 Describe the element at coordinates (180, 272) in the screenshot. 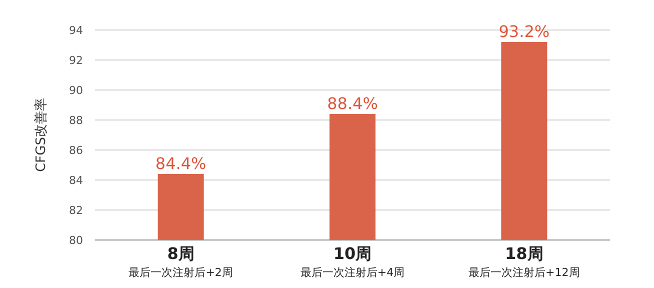

I see `text: 最后一次注射后+2周` at that location.